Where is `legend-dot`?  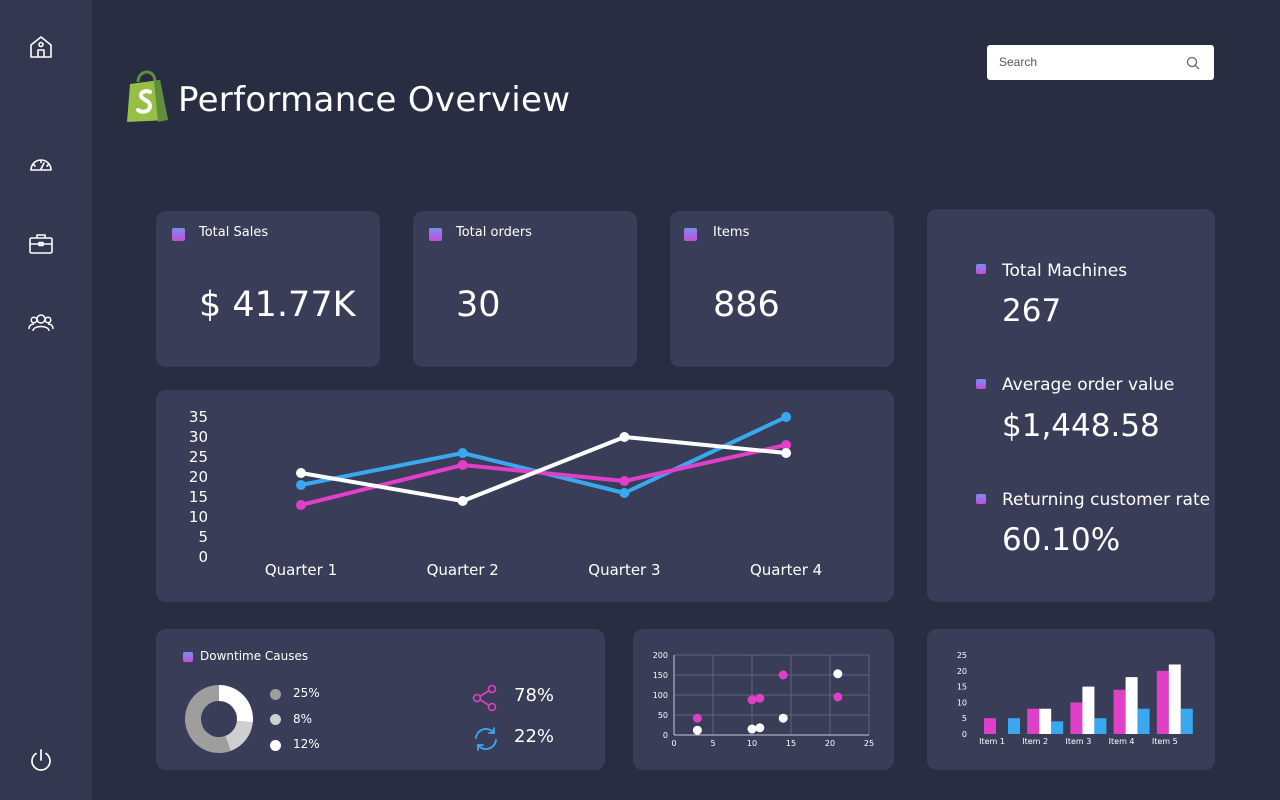 legend-dot is located at coordinates (275, 719).